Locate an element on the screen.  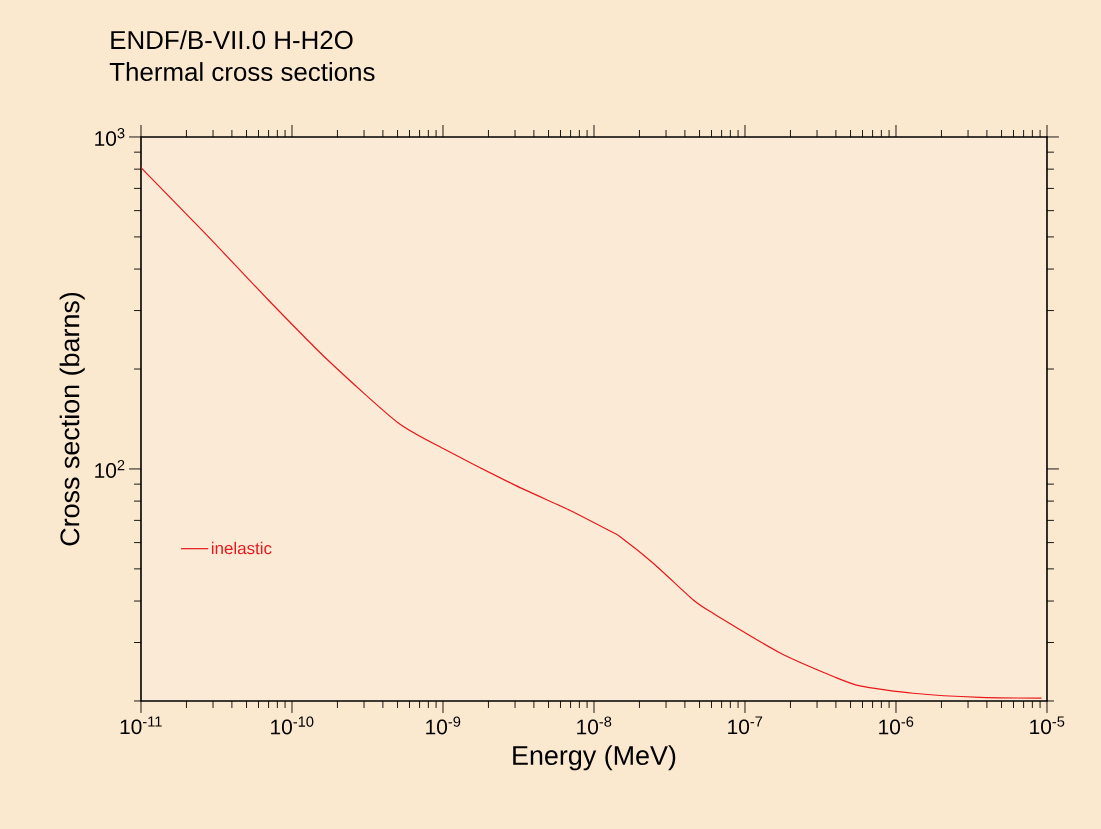
chart-subtitle: Thermal cross sections is located at coordinates (242, 72).